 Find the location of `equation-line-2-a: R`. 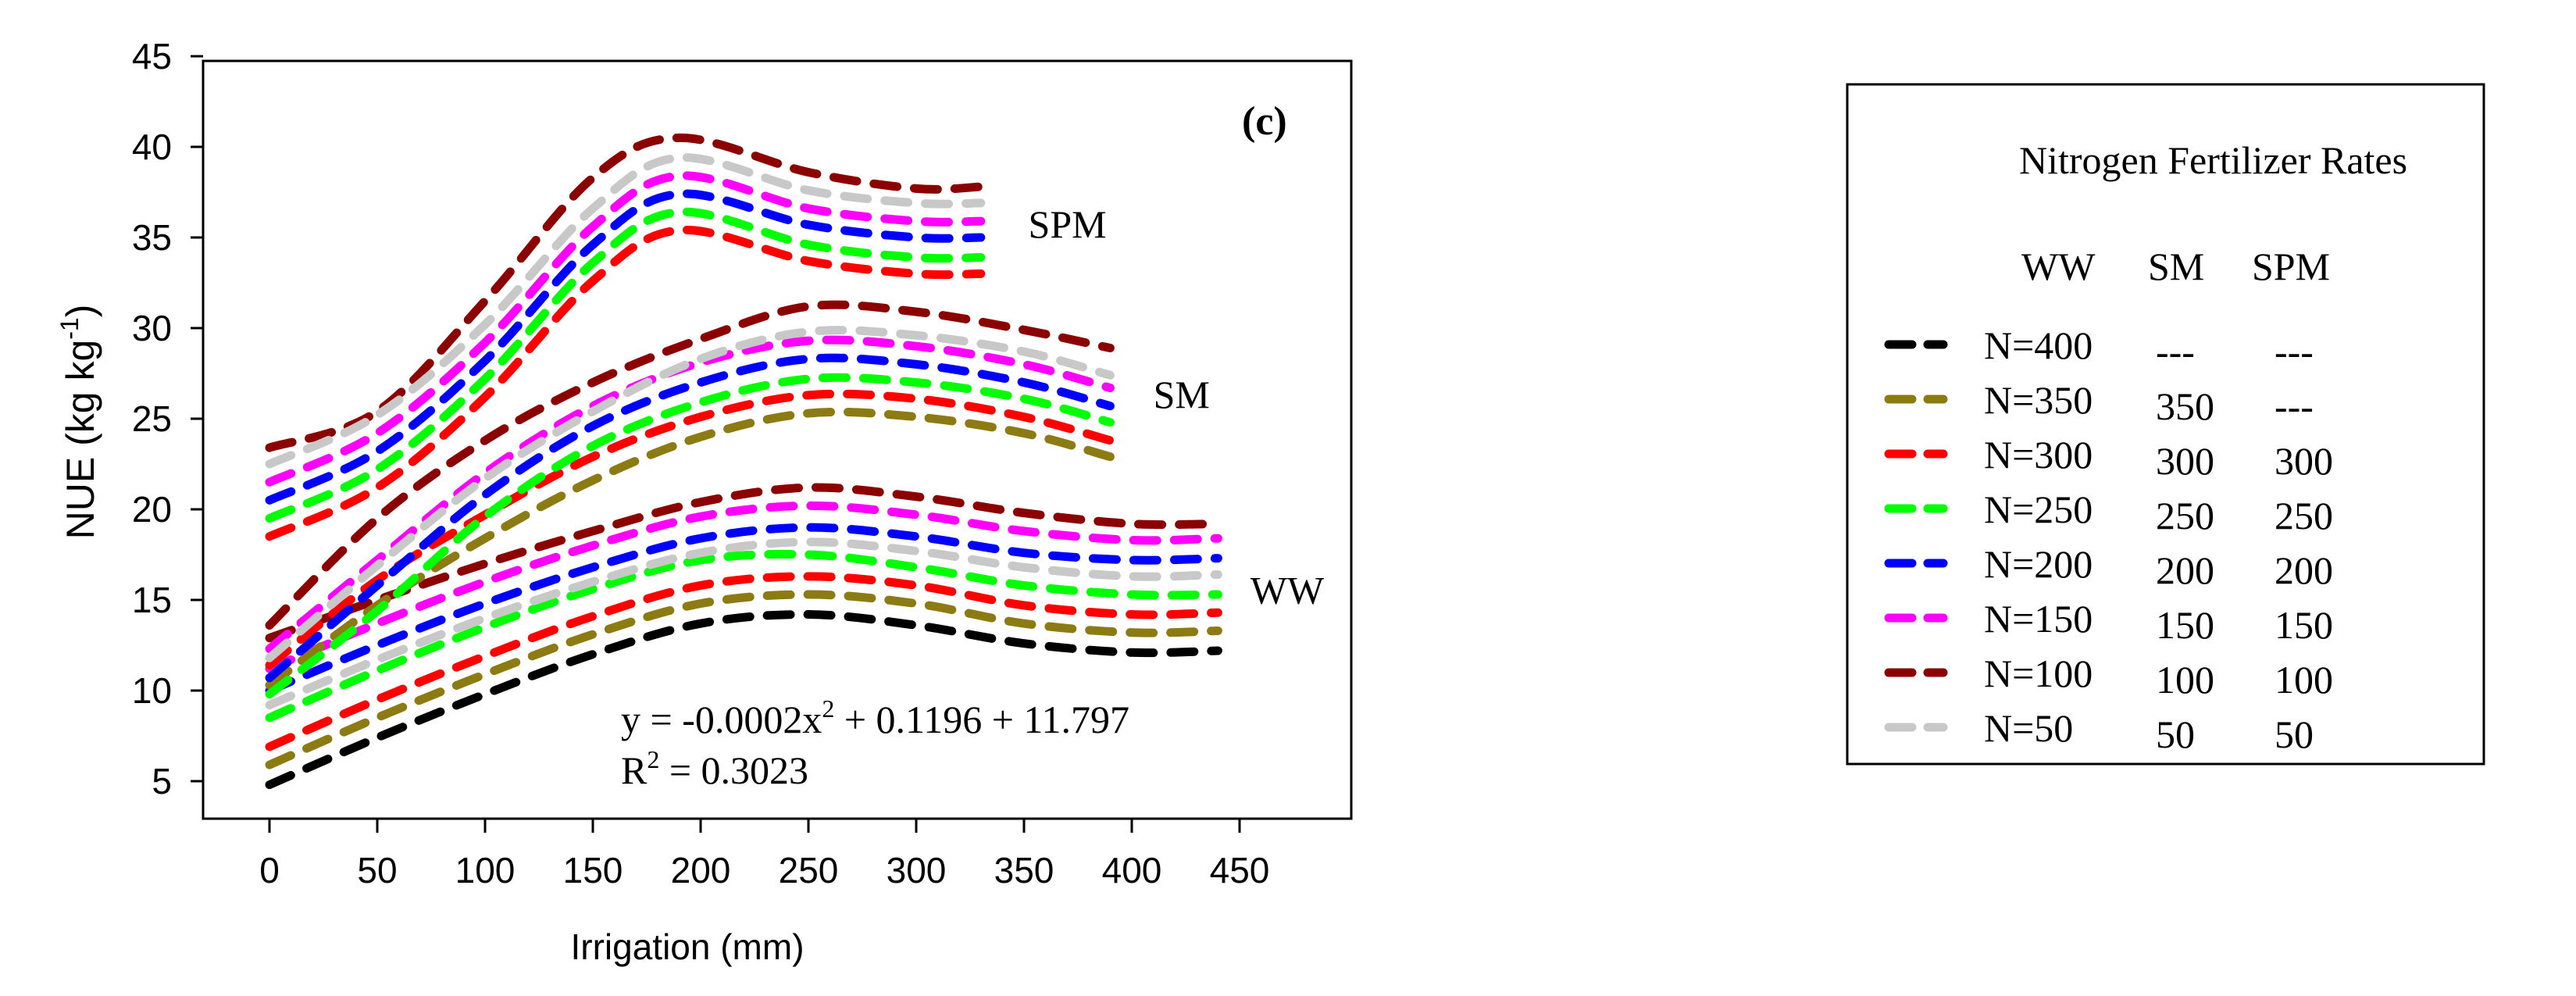

equation-line-2-a: R is located at coordinates (634, 770).